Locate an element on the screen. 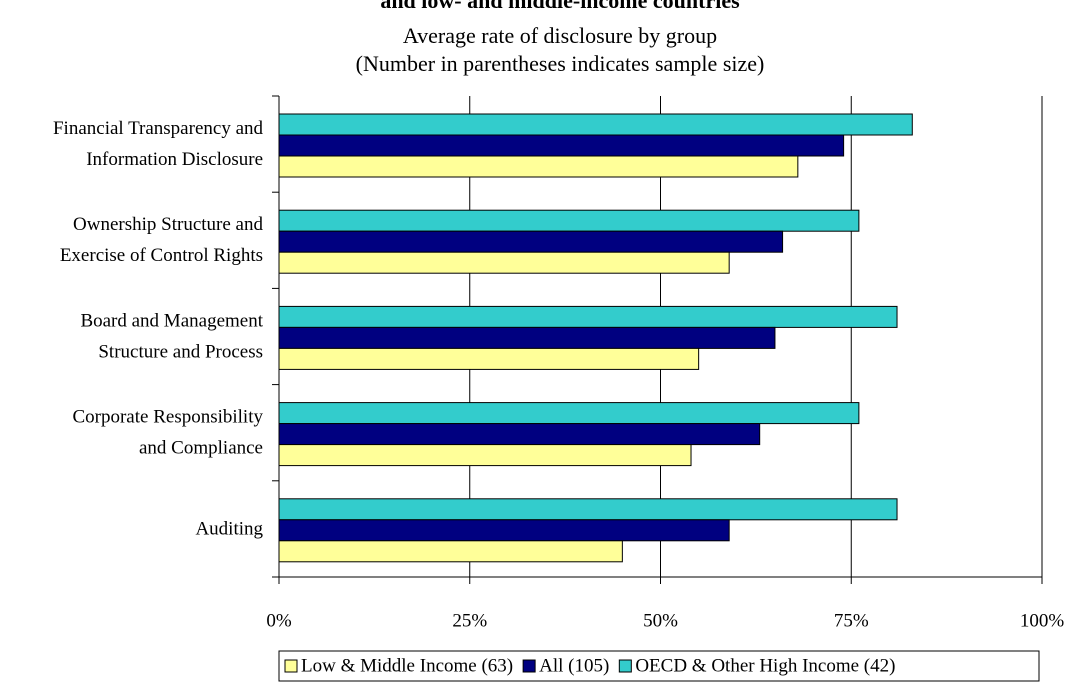 Image resolution: width=1067 pixels, height=684 pixels. bar-cat3-series1 is located at coordinates (519, 434).